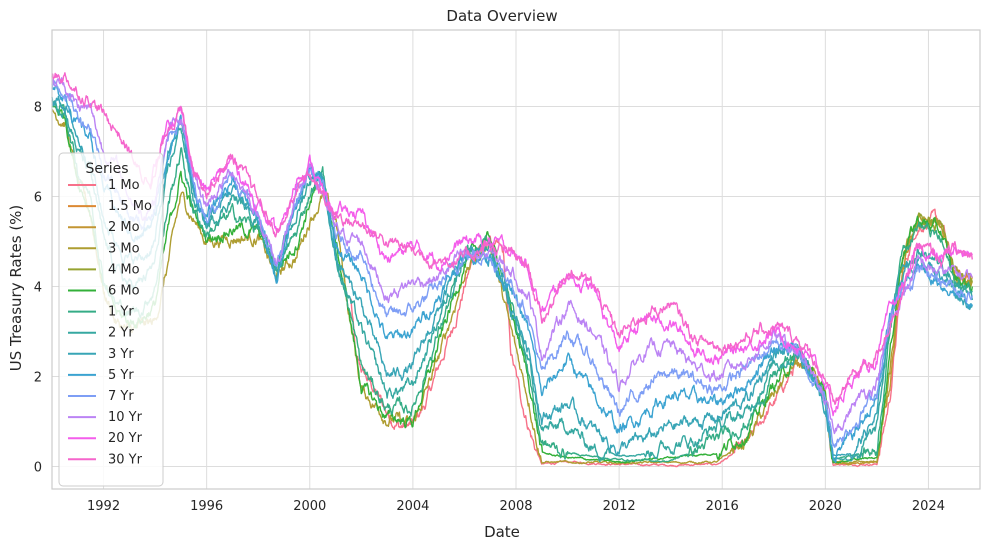  I want to click on x-axis-ticks: 1992 1996 2000 2004 2008 2012 2016 2020 2024, so click(516, 506).